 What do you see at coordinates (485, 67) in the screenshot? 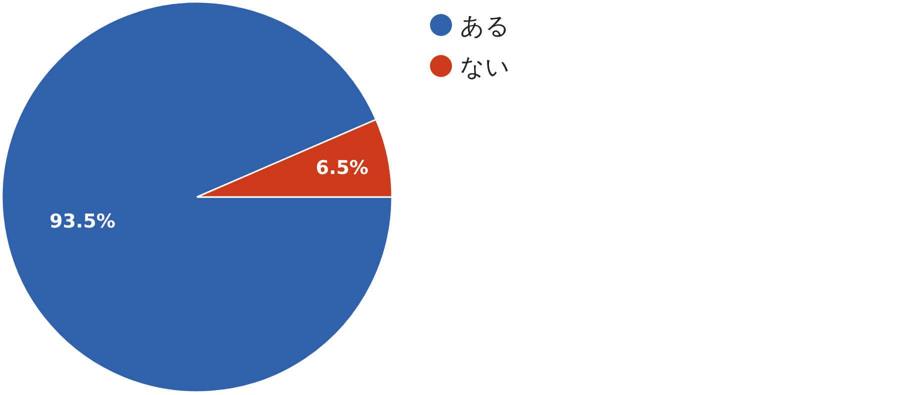
I see `legend-label: ない` at bounding box center [485, 67].